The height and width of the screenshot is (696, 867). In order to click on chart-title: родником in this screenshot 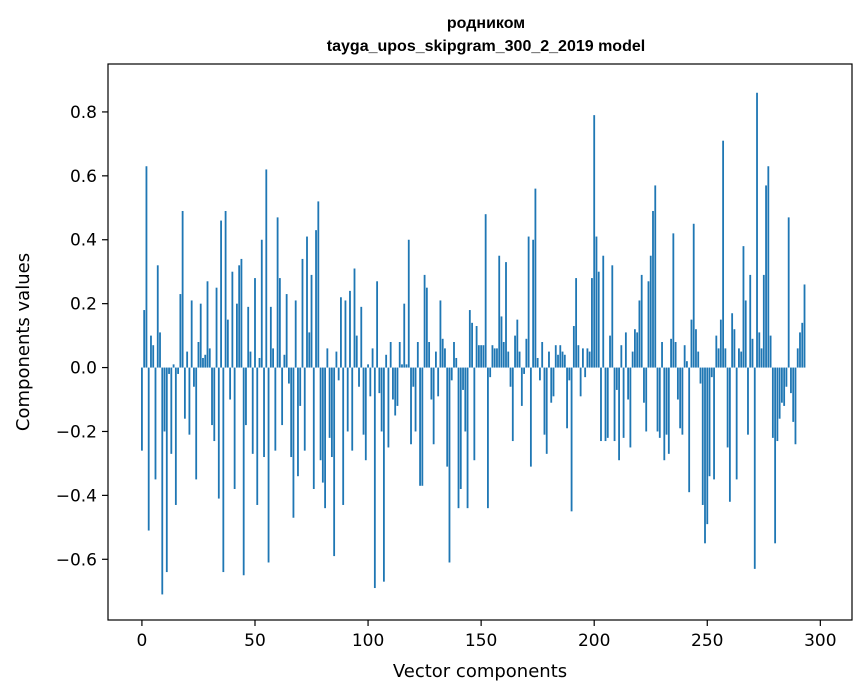, I will do `click(486, 23)`.